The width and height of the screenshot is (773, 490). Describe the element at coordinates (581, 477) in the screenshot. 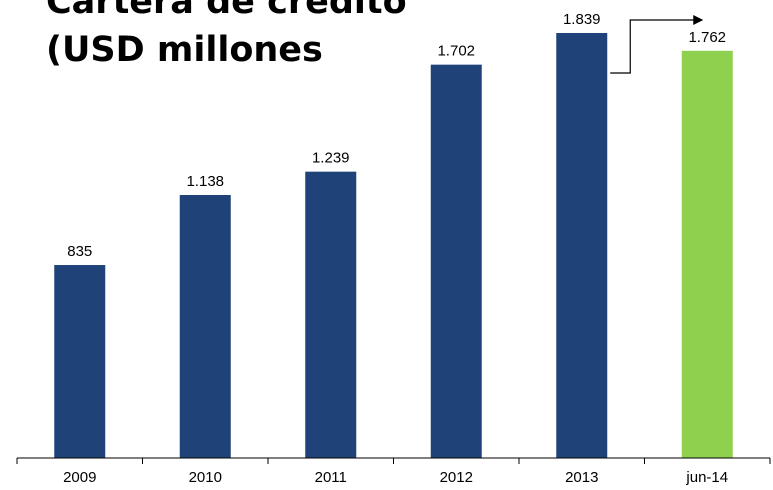

I see `x-tick-label: 2013` at that location.